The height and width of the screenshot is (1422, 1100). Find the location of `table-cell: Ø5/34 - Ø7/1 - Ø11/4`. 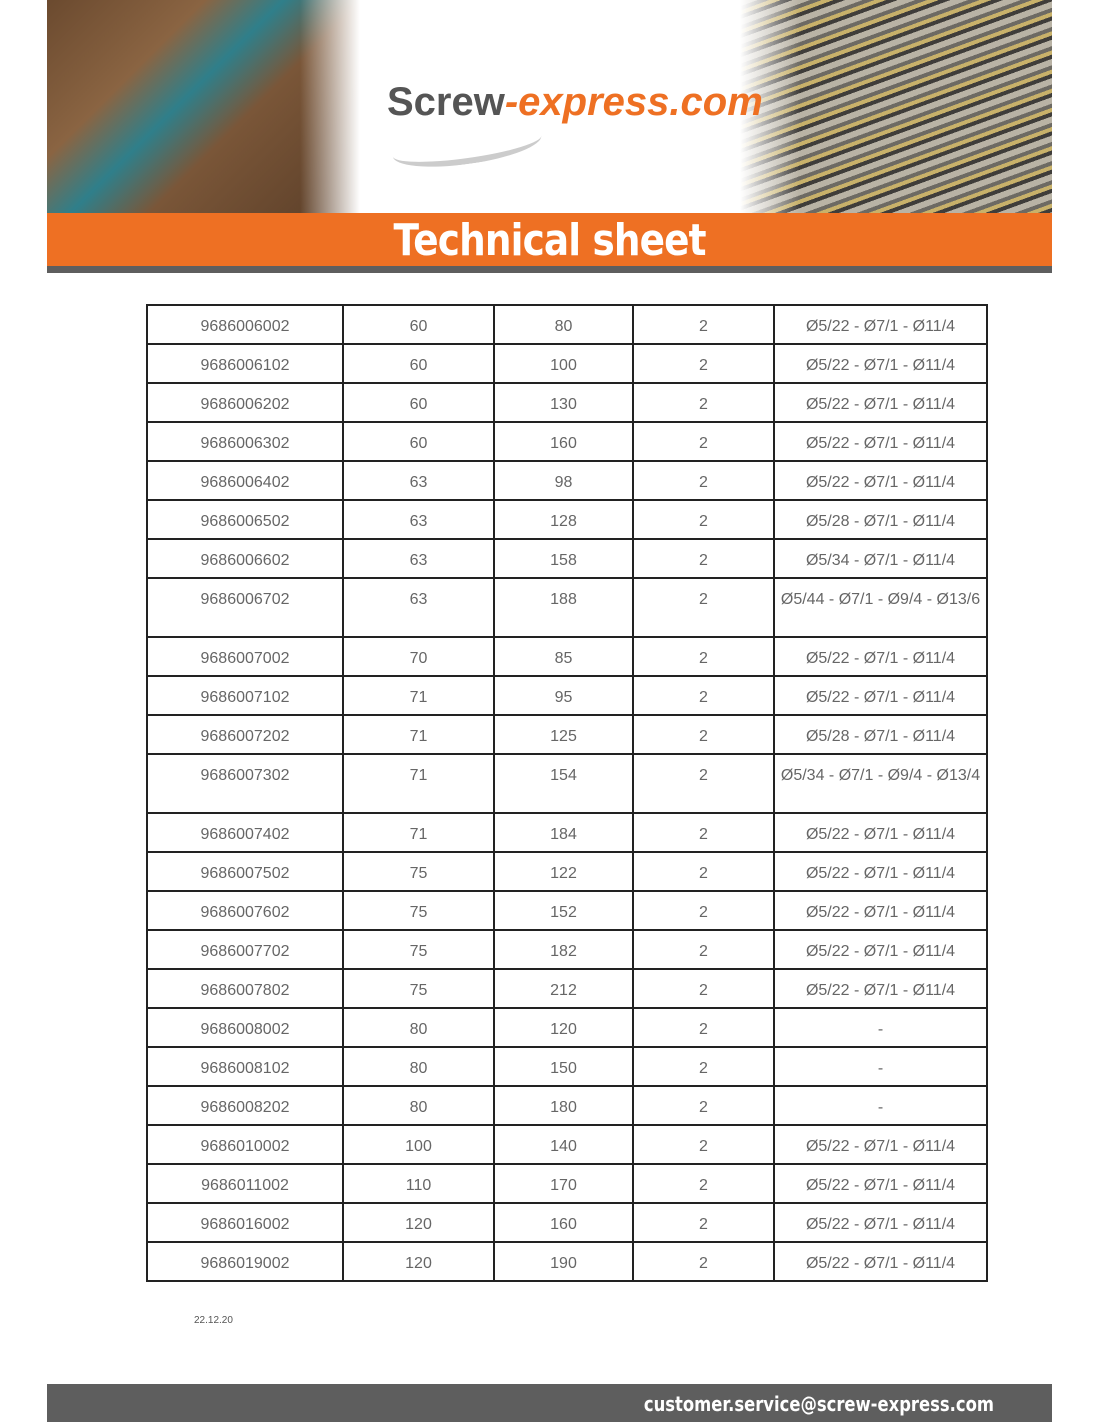

table-cell: Ø5/34 - Ø7/1 - Ø11/4 is located at coordinates (880, 558).